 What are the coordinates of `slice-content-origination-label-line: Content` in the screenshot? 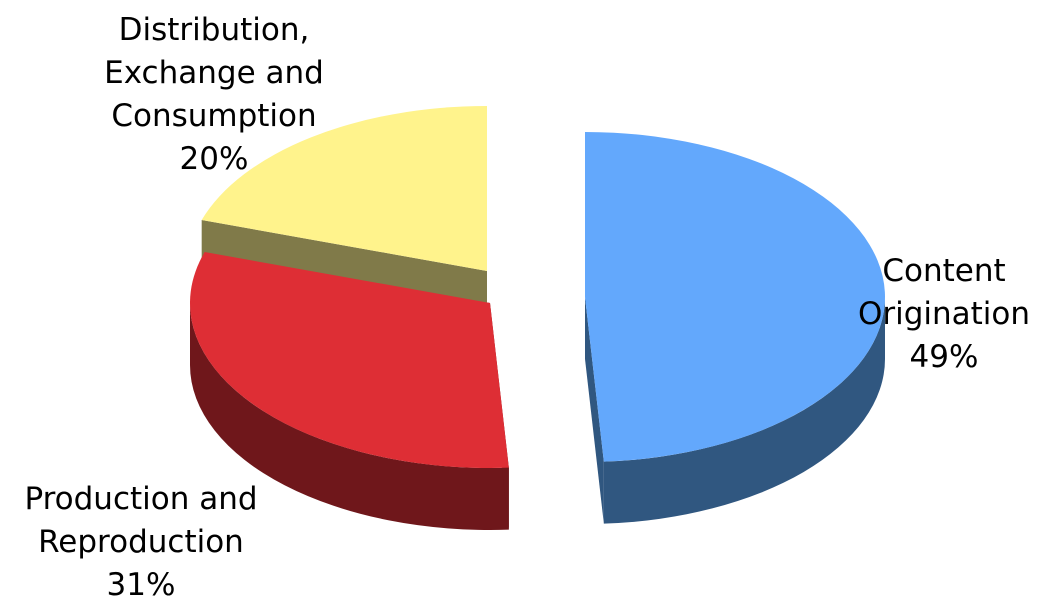 It's located at (943, 271).